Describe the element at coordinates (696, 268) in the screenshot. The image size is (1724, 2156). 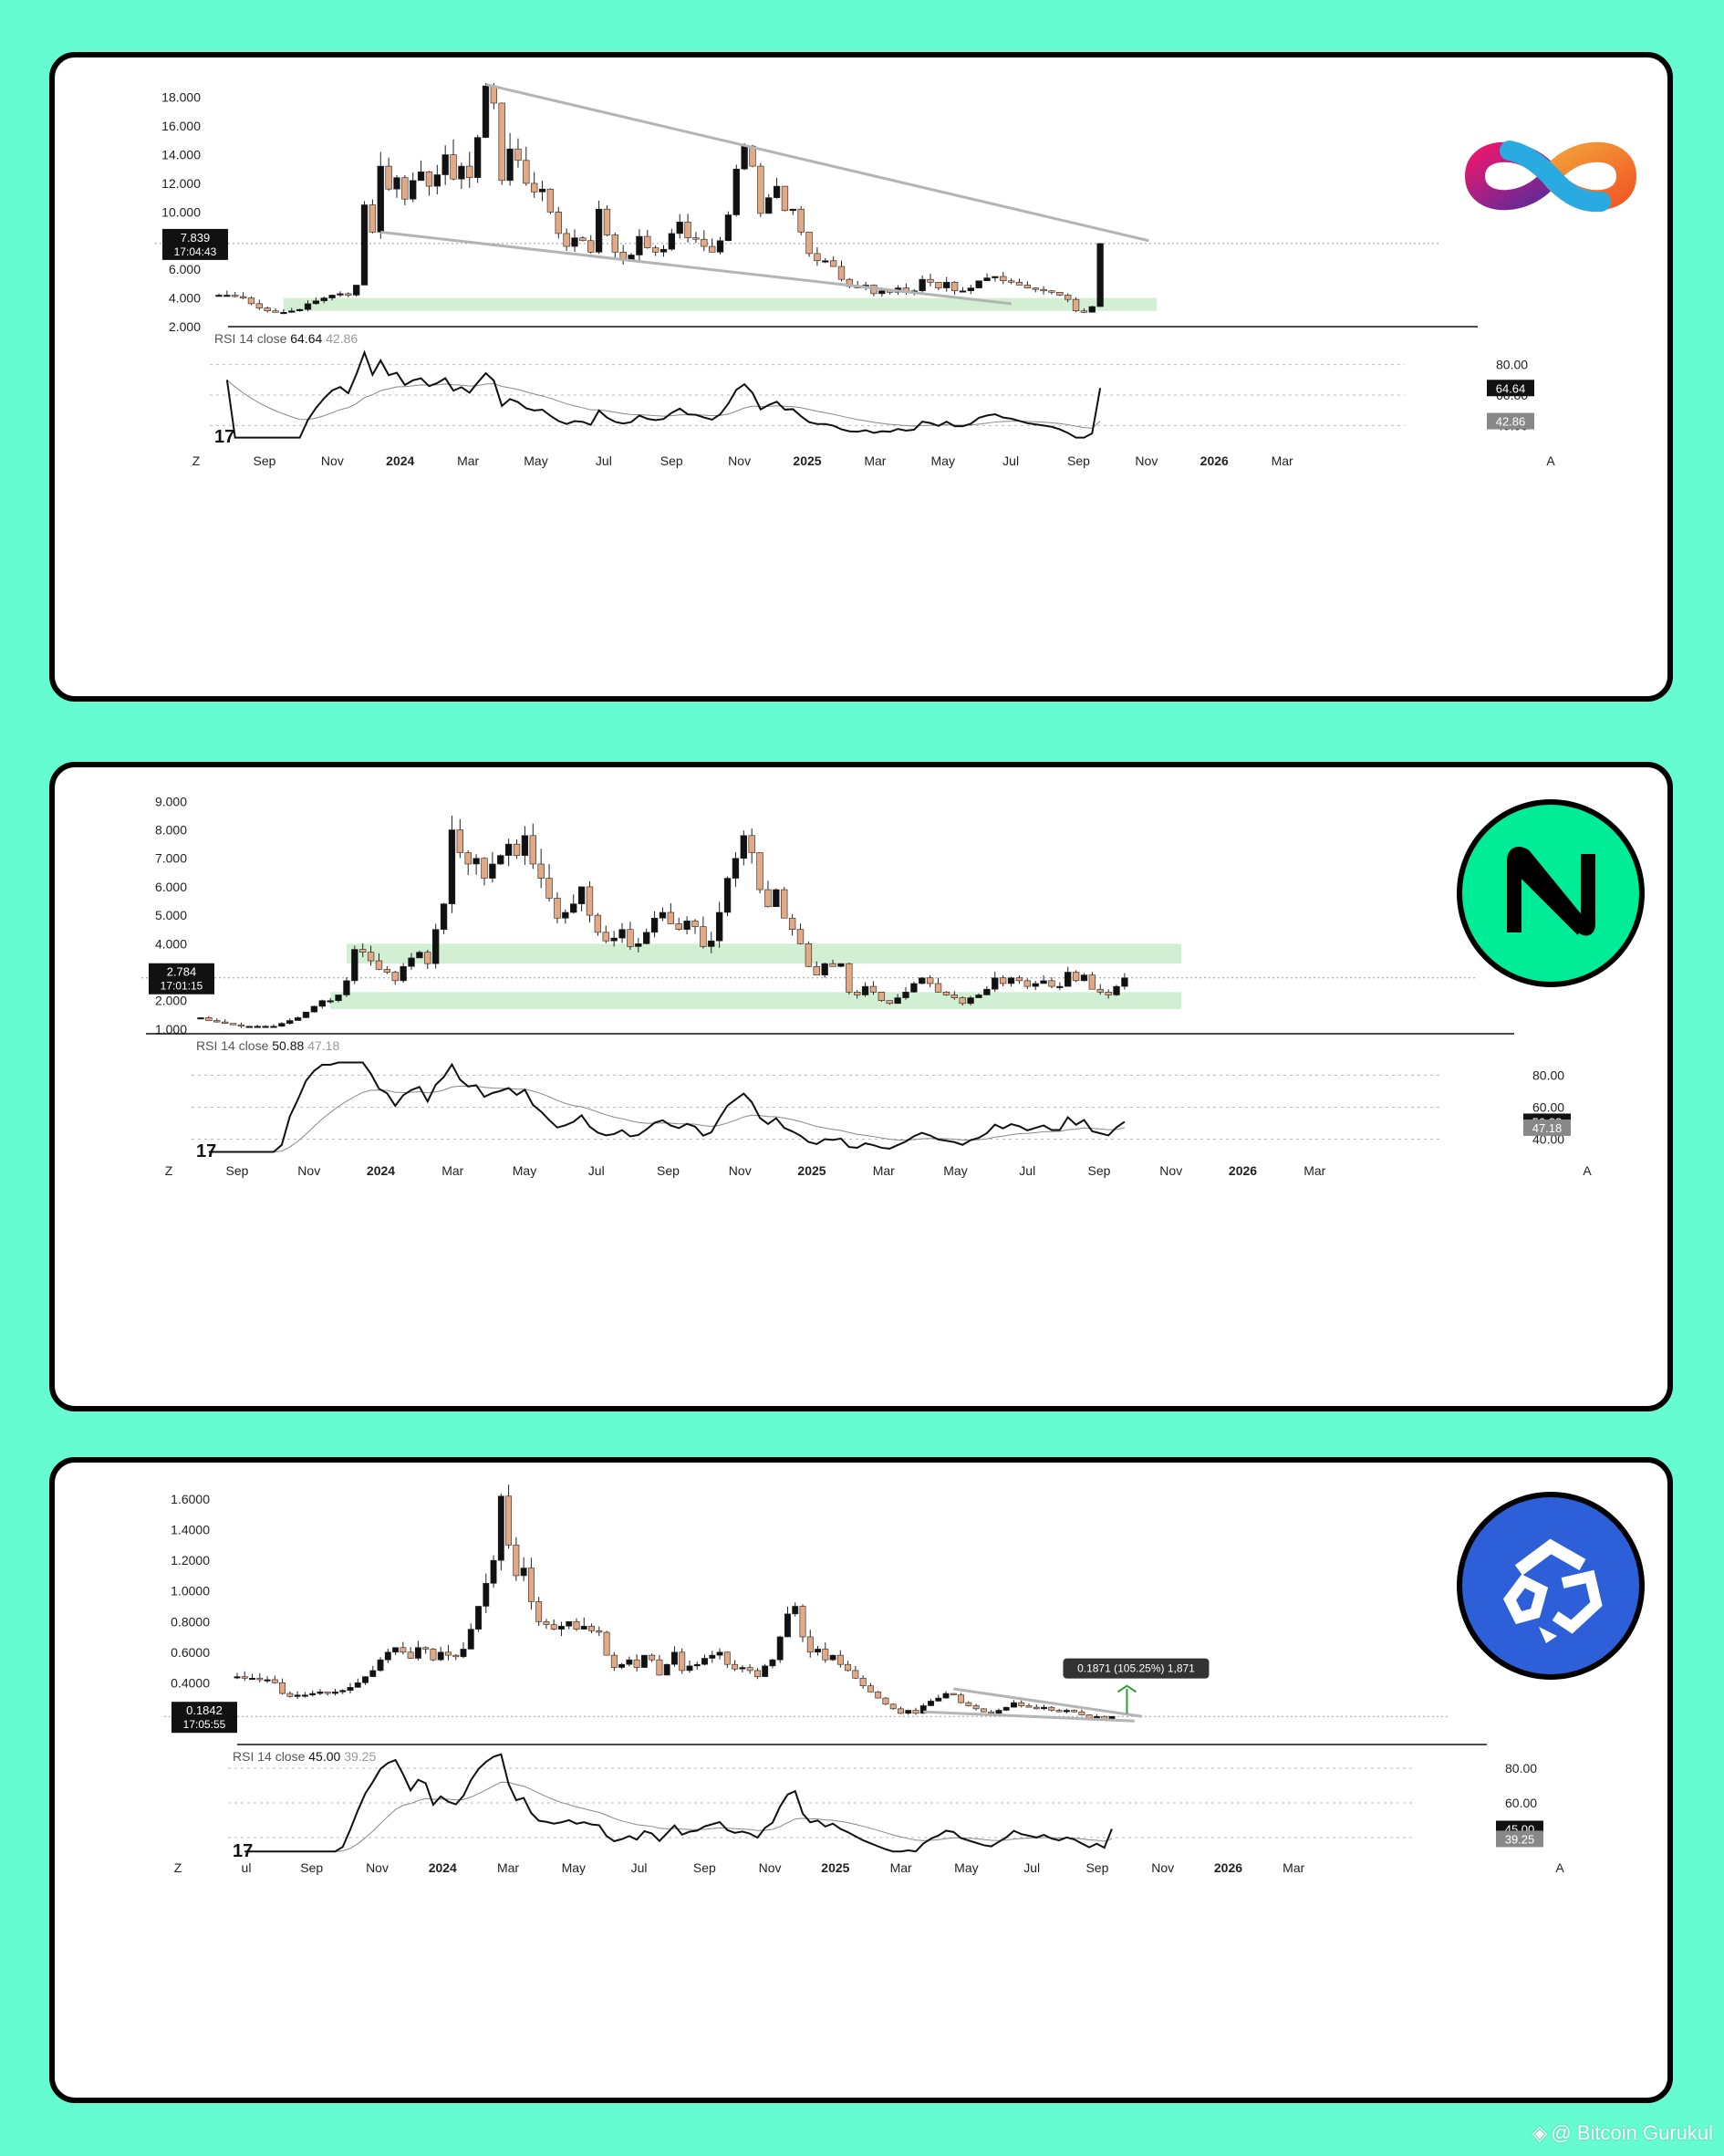
I see `support-trendline` at that location.